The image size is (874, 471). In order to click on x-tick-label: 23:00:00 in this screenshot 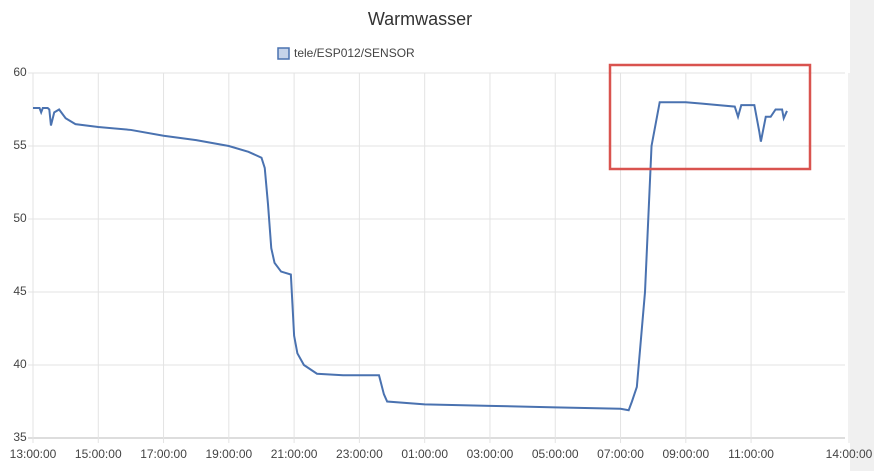, I will do `click(359, 454)`.